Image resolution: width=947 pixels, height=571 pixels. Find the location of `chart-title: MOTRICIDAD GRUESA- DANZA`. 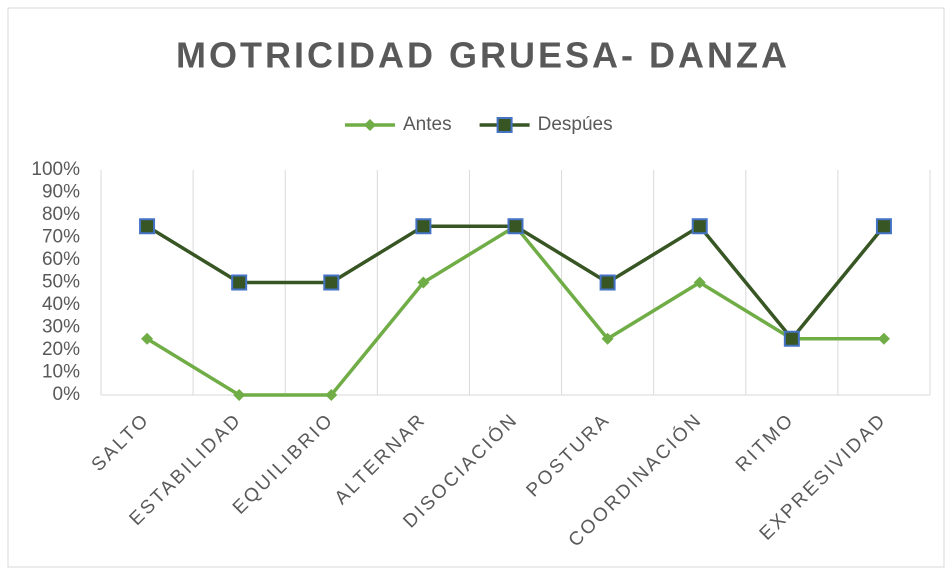

chart-title: MOTRICIDAD GRUESA- DANZA is located at coordinates (483, 55).